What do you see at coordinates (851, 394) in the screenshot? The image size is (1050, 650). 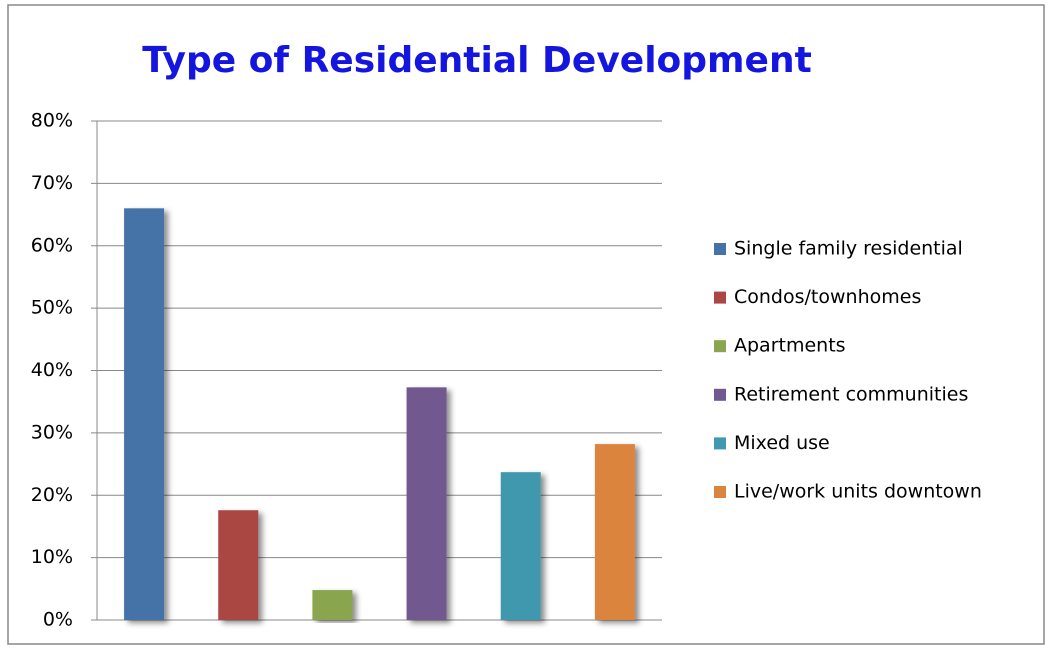 I see `legend-label: Retirement communities` at bounding box center [851, 394].